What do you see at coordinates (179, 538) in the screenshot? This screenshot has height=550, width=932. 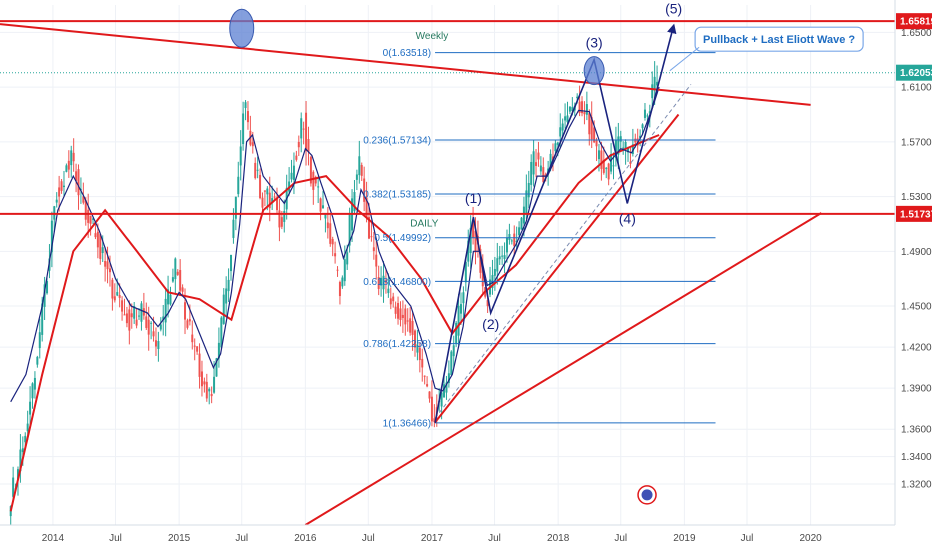 I see `x-tick-label: 2015` at bounding box center [179, 538].